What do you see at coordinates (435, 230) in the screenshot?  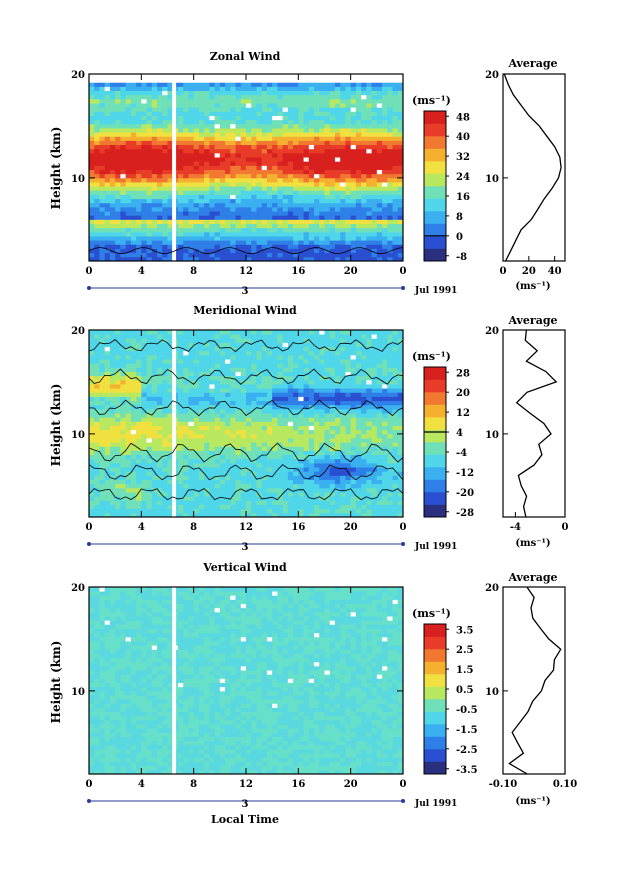 I see `colorbar-swatch` at bounding box center [435, 230].